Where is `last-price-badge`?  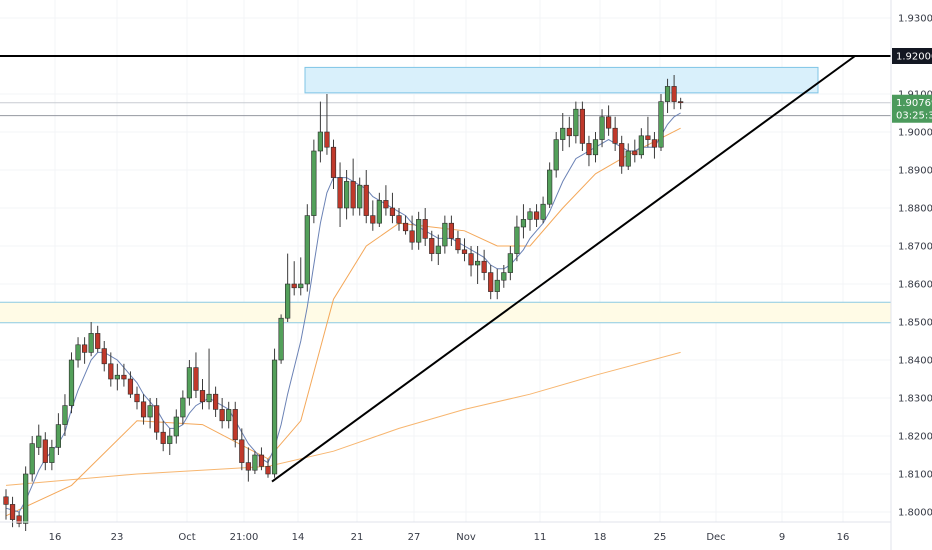
last-price-badge is located at coordinates (912, 108).